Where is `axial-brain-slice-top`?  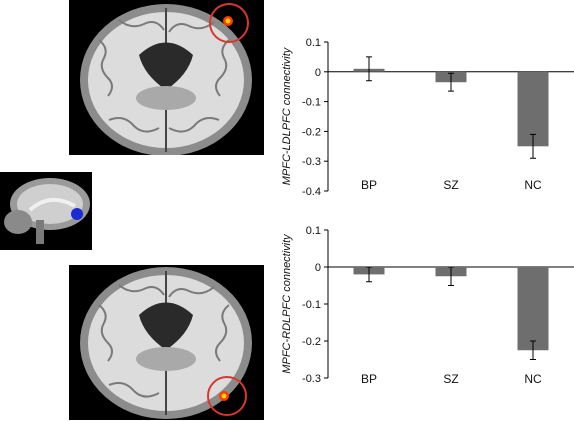 axial-brain-slice-top is located at coordinates (166, 77).